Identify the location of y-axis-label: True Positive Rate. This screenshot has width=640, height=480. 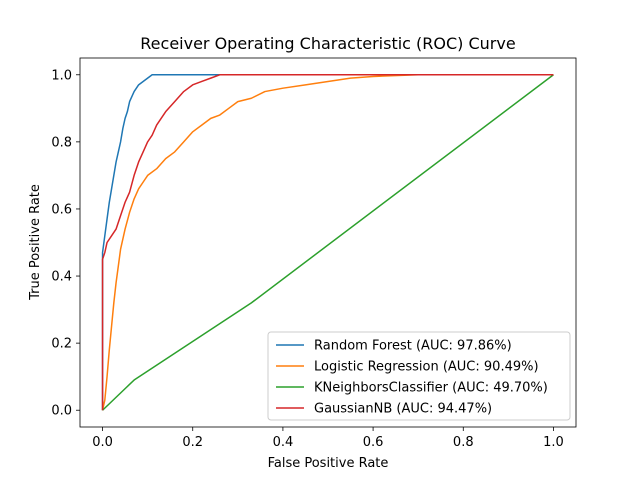
(35, 242).